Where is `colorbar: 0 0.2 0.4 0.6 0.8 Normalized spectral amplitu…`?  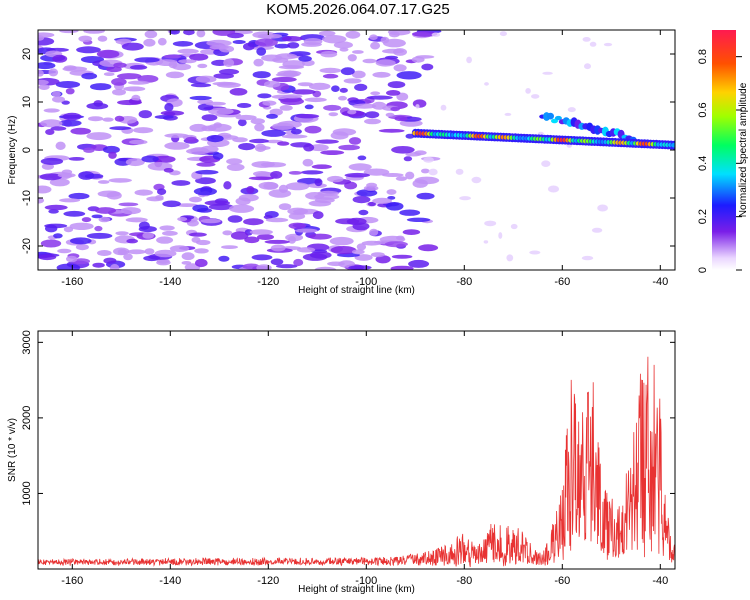
colorbar: 0 0.2 0.4 0.6 0.8 Normalized spectral amplitu… is located at coordinates (723, 151).